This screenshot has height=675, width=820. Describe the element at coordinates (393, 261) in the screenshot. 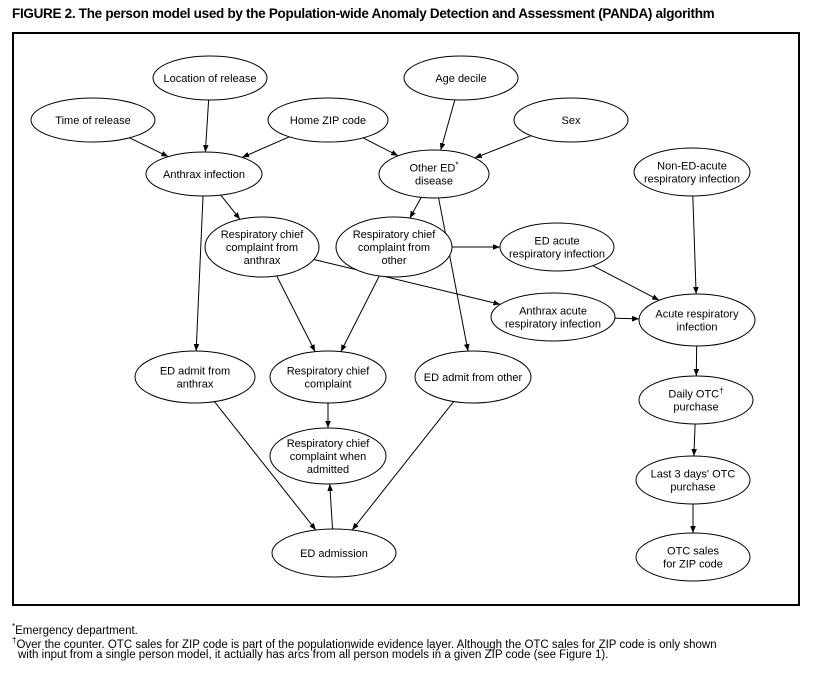

I see `node-label: other` at that location.